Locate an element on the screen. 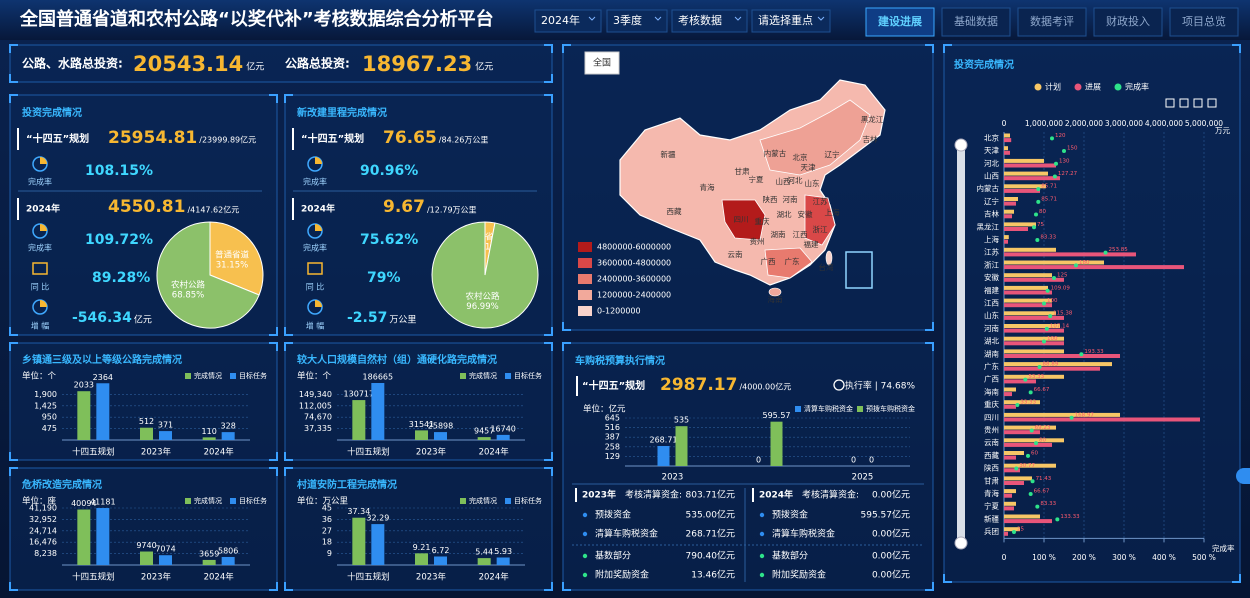  filter-label: 请选择重点 is located at coordinates (785, 20).